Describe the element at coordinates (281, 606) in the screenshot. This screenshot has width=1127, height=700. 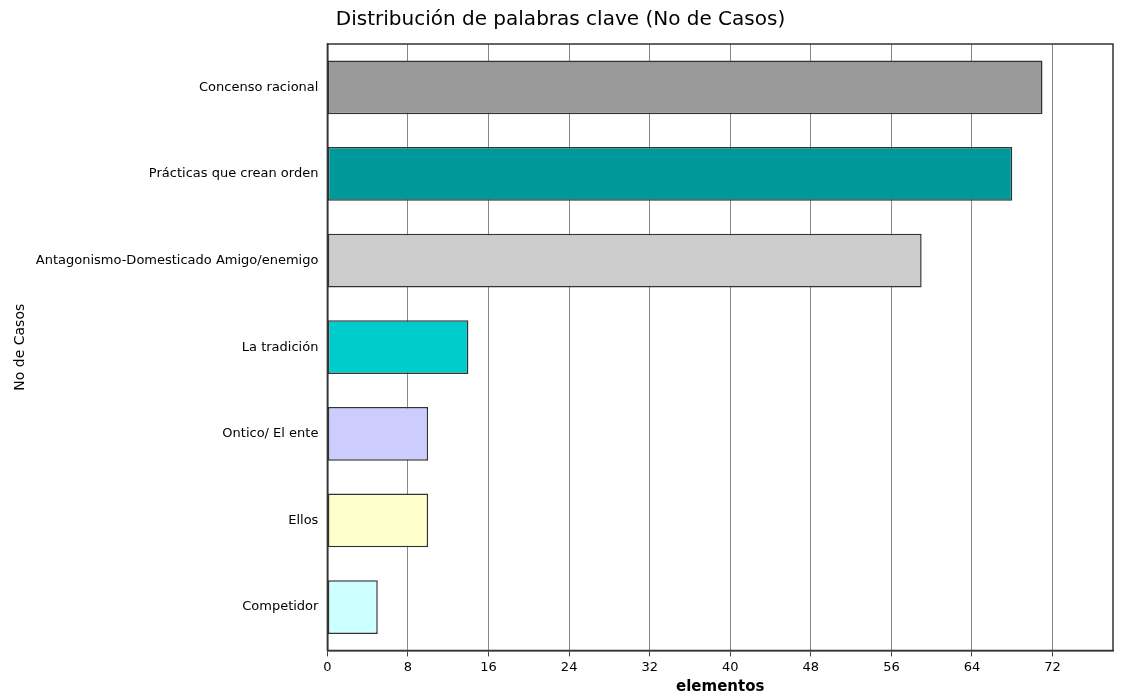
I see `y-tick-label: Competidor` at that location.